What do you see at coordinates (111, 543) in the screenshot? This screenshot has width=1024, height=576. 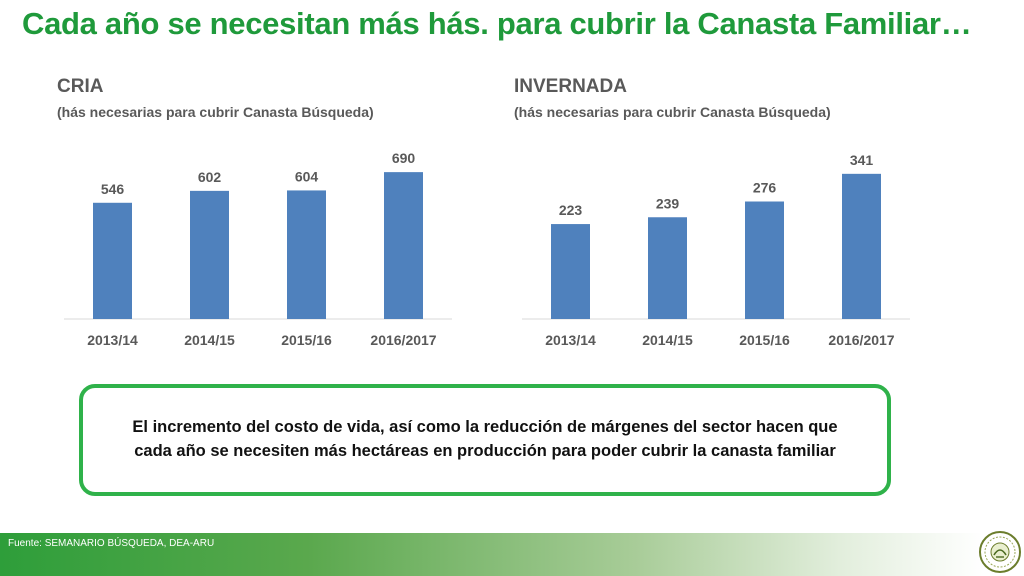 I see `footer-source: Fuente: SEMANARIO BÚSQUEDA, DEA-ARU` at bounding box center [111, 543].